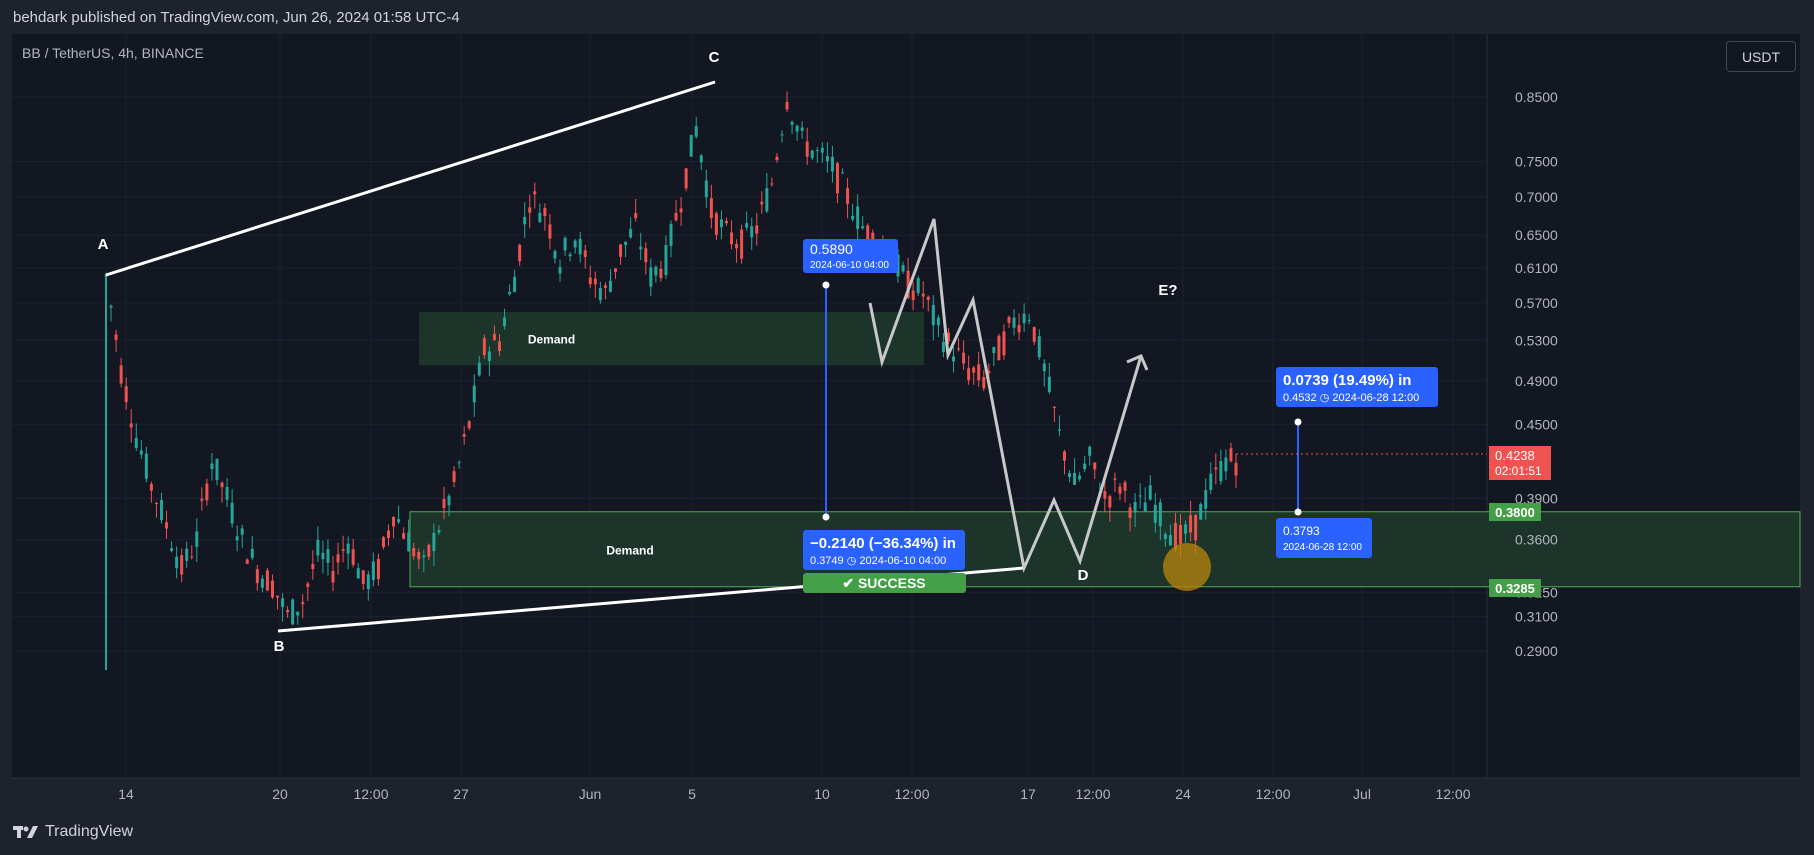  Describe the element at coordinates (1761, 56) in the screenshot. I see `currency-button: USDT` at that location.